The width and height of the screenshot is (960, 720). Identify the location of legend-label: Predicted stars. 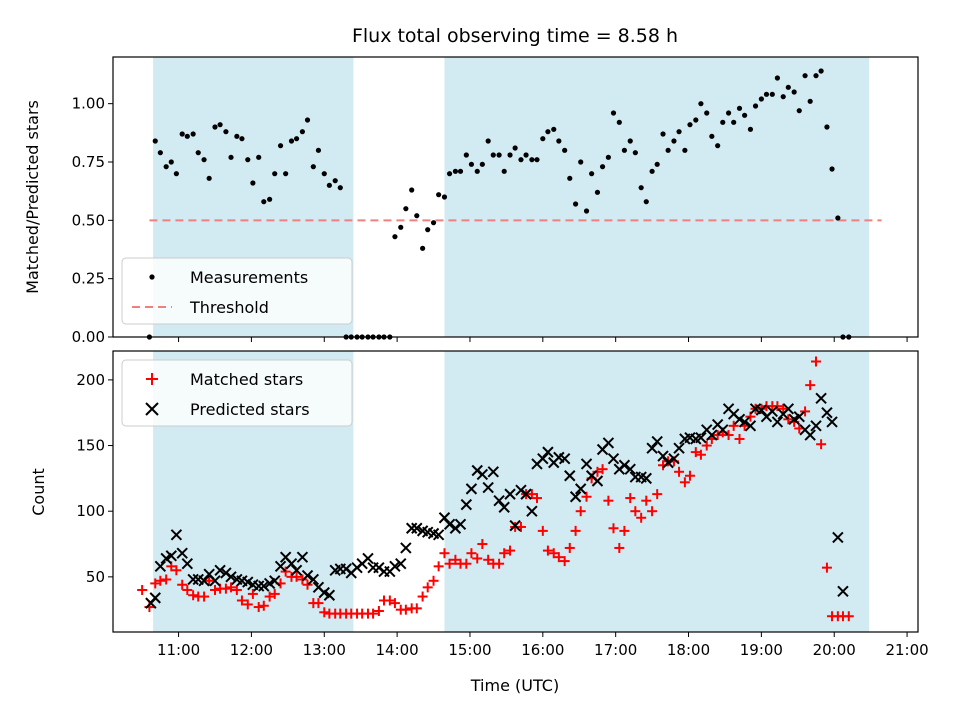
(250, 409).